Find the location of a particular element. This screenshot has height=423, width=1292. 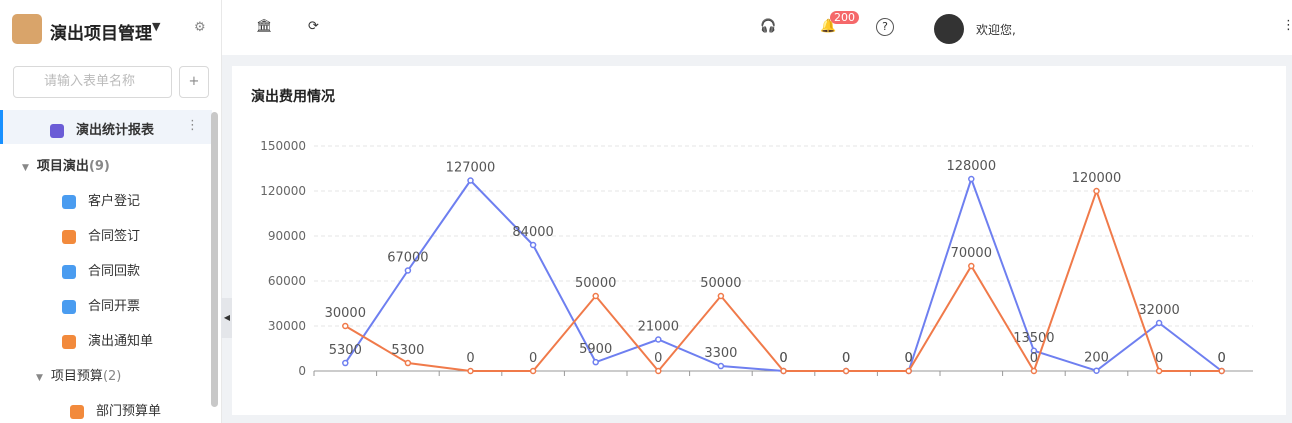

group-label: 项目预算 is located at coordinates (76, 376).